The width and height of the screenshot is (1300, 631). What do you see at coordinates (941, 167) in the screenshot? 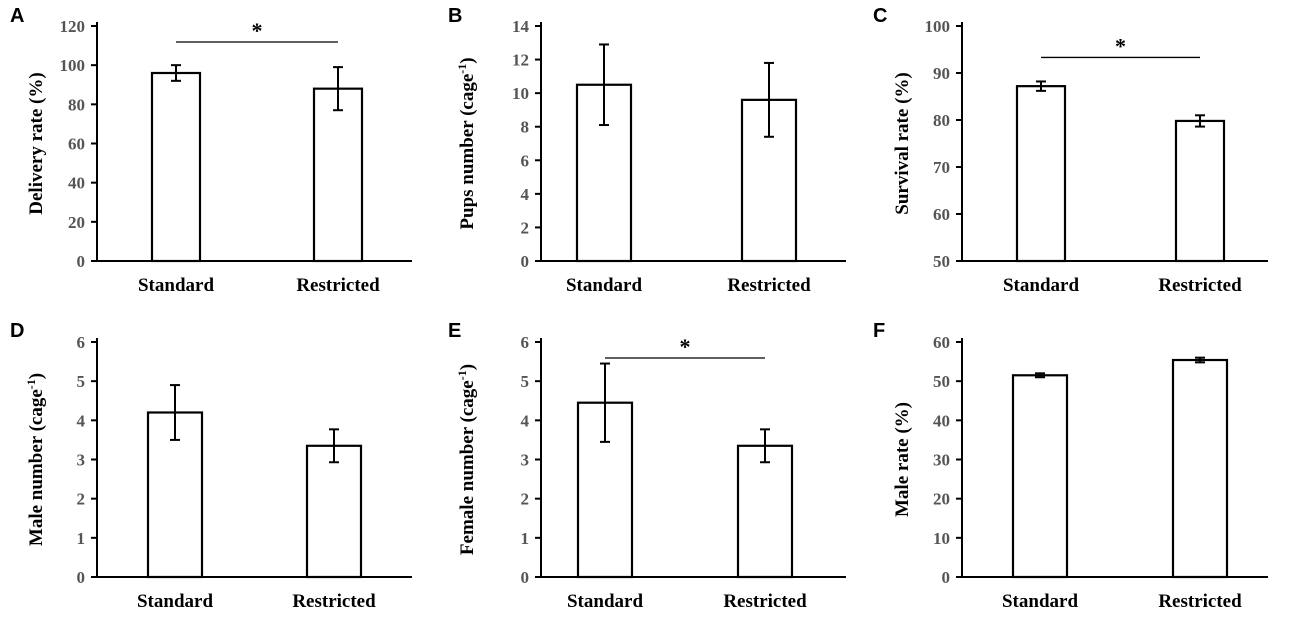
I see `y-tick-label: 70` at bounding box center [941, 167].